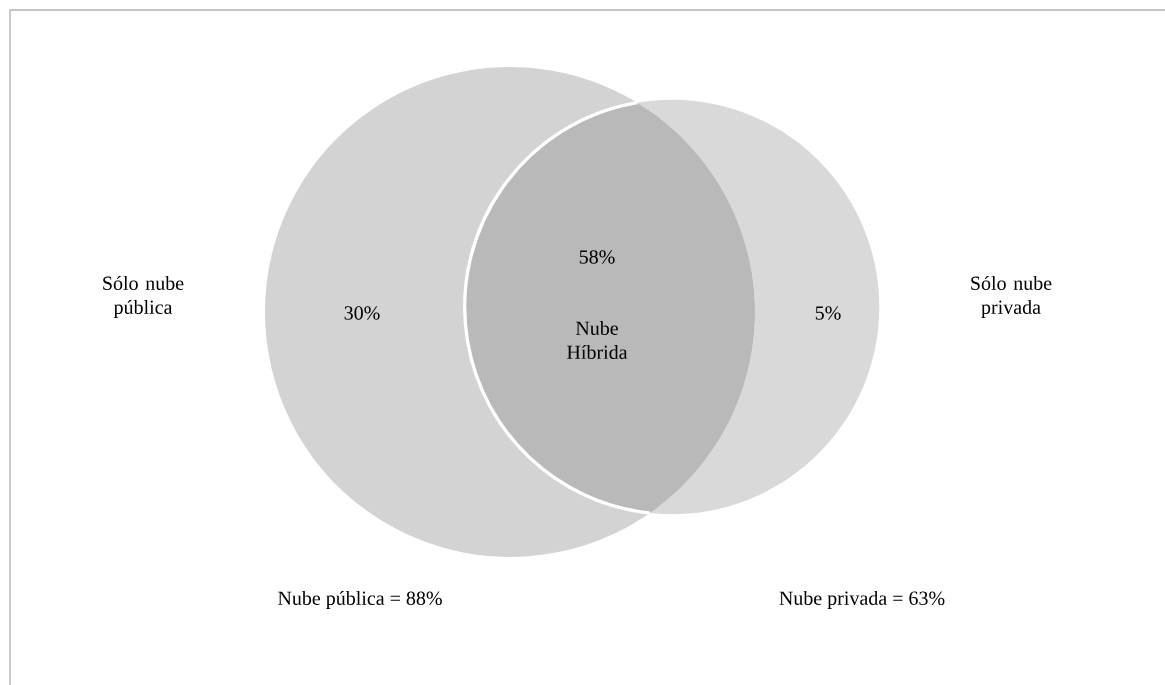  Describe the element at coordinates (828, 313) in the screenshot. I see `data-label: 5%` at that location.